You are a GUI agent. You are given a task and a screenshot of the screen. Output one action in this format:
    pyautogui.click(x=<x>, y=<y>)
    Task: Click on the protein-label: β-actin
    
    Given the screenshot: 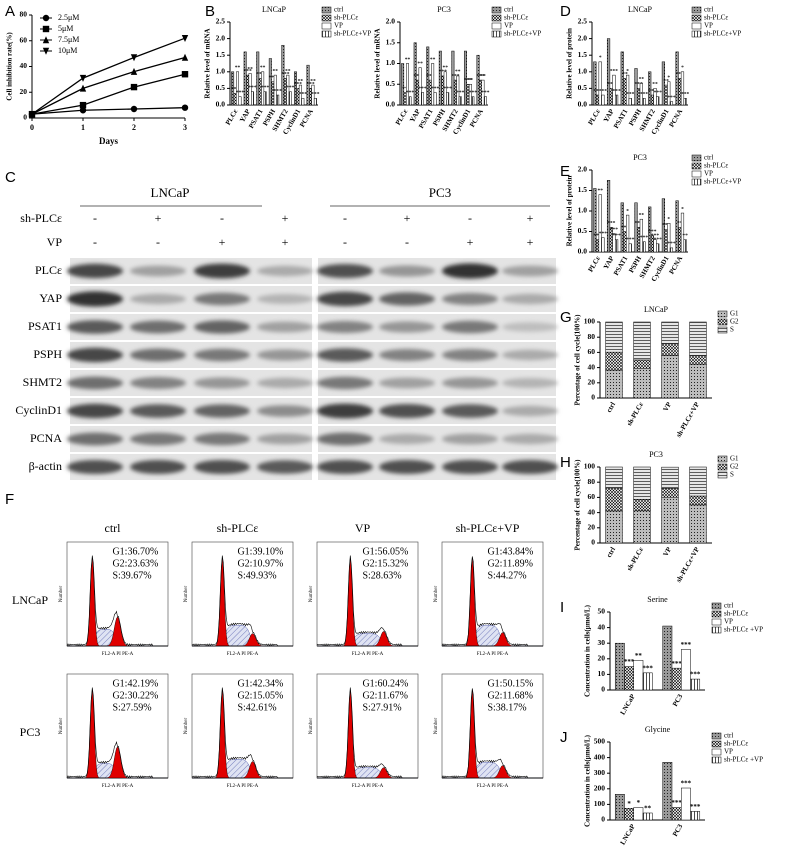 What is the action you would take?
    pyautogui.click(x=45, y=466)
    